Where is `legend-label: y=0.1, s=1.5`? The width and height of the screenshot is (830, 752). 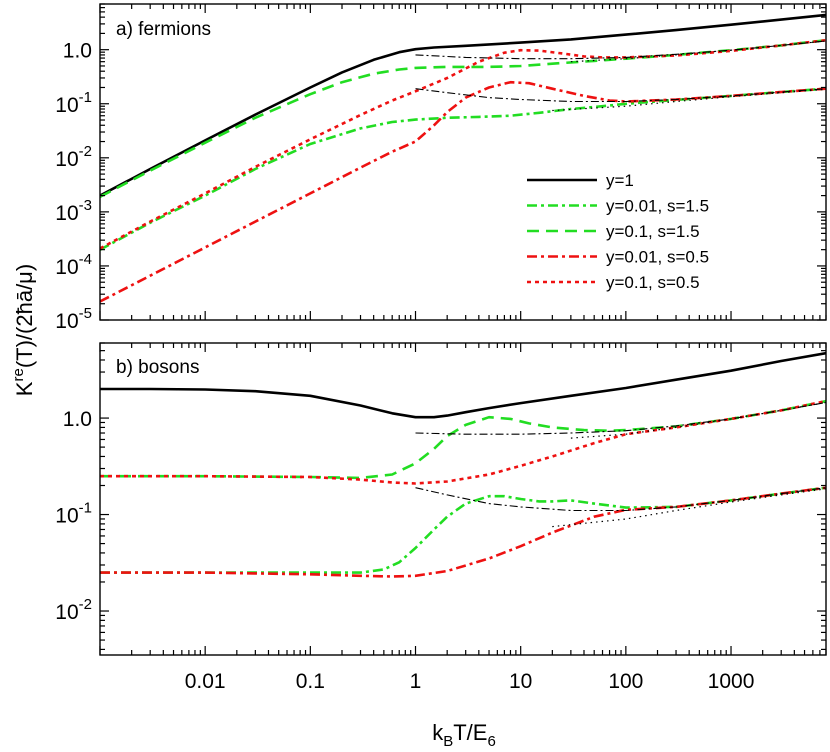
legend-label: y=0.1, s=1.5 is located at coordinates (653, 231).